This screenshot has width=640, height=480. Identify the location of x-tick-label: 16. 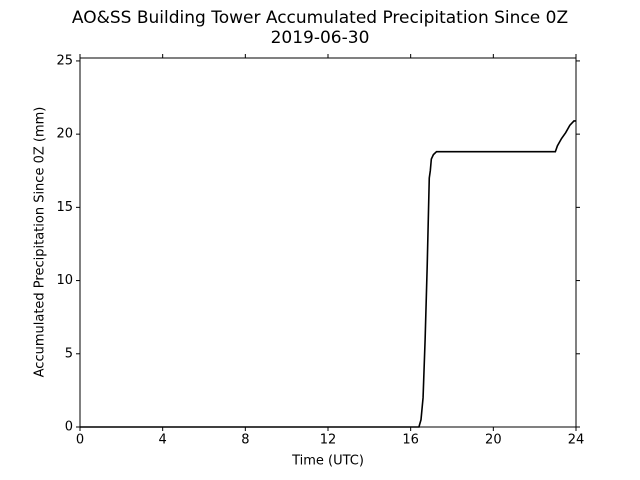
(410, 440).